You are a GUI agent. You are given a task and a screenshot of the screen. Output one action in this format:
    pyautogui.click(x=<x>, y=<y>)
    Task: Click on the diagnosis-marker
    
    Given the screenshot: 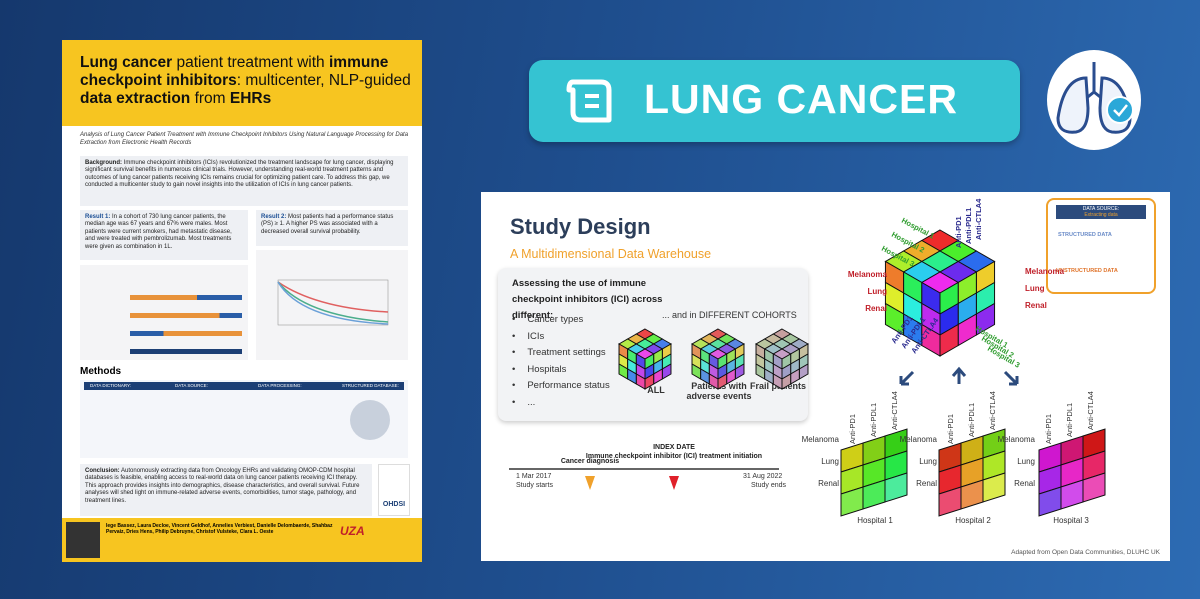 What is the action you would take?
    pyautogui.click(x=590, y=483)
    